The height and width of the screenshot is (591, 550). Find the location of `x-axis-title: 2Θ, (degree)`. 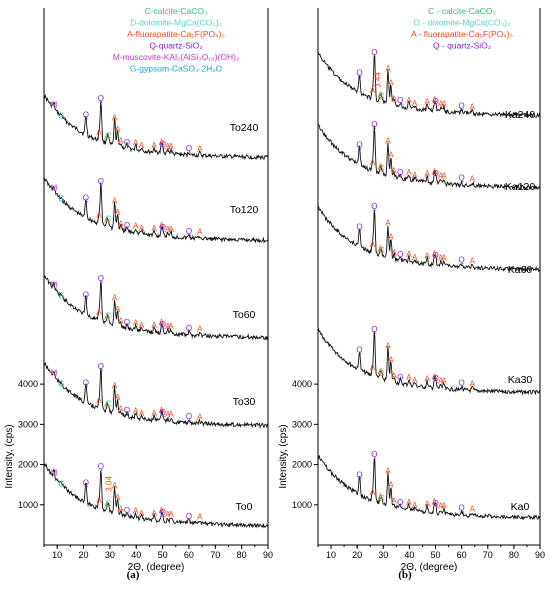

x-axis-title: 2Θ, (degree) is located at coordinates (429, 567).